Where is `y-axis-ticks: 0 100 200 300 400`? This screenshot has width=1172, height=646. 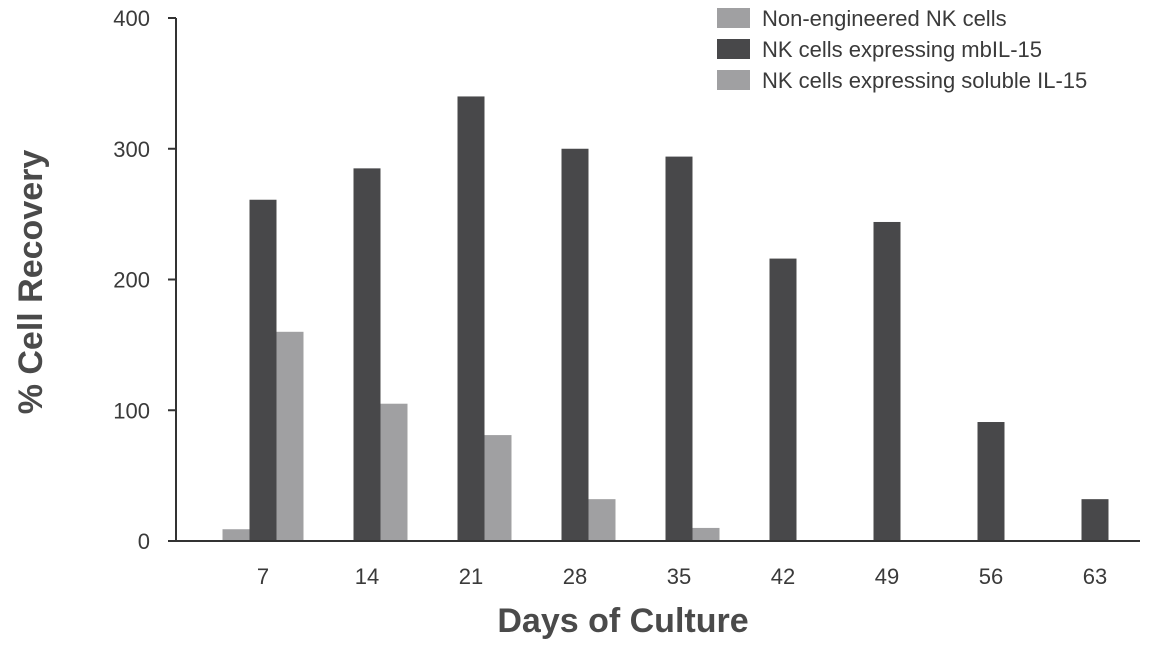
y-axis-ticks: 0 100 200 300 400 is located at coordinates (144, 280).